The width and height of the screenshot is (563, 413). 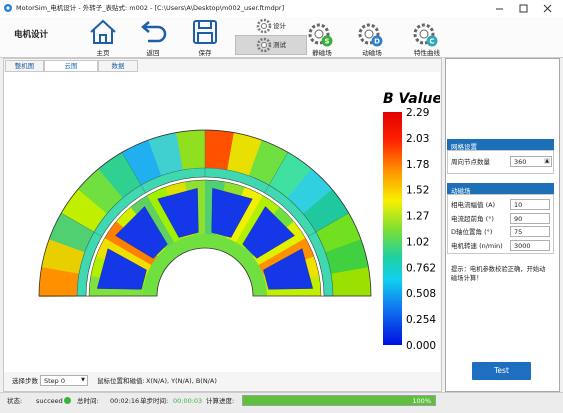 I want to click on section-title: 电机设计, so click(x=31, y=35).